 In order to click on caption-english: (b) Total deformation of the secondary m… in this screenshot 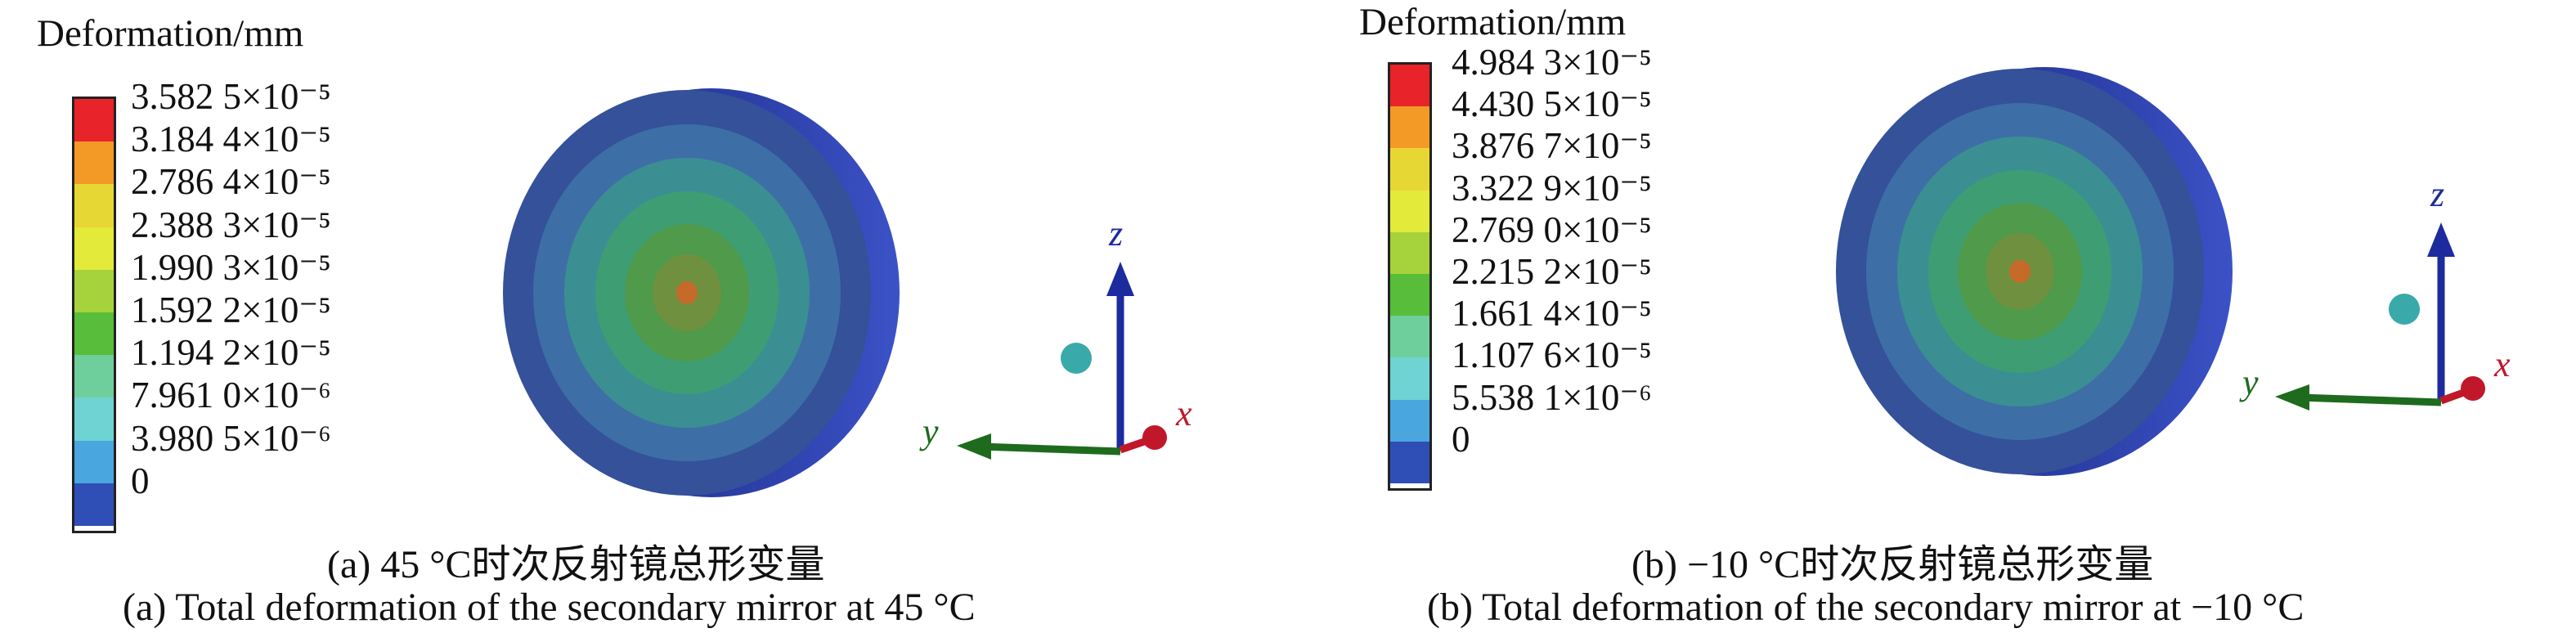, I will do `click(1866, 608)`.